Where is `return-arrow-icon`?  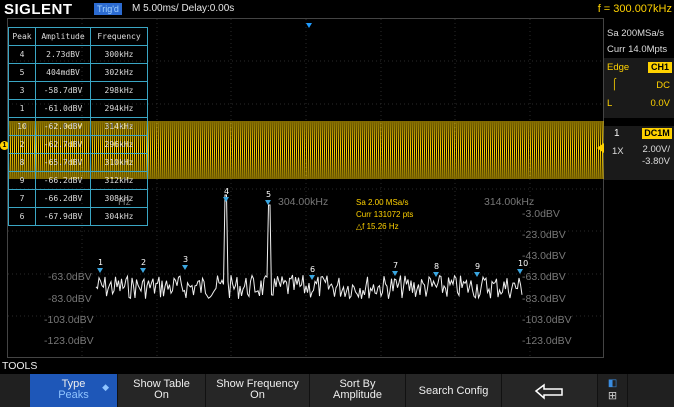
return-arrow-icon is located at coordinates (548, 391).